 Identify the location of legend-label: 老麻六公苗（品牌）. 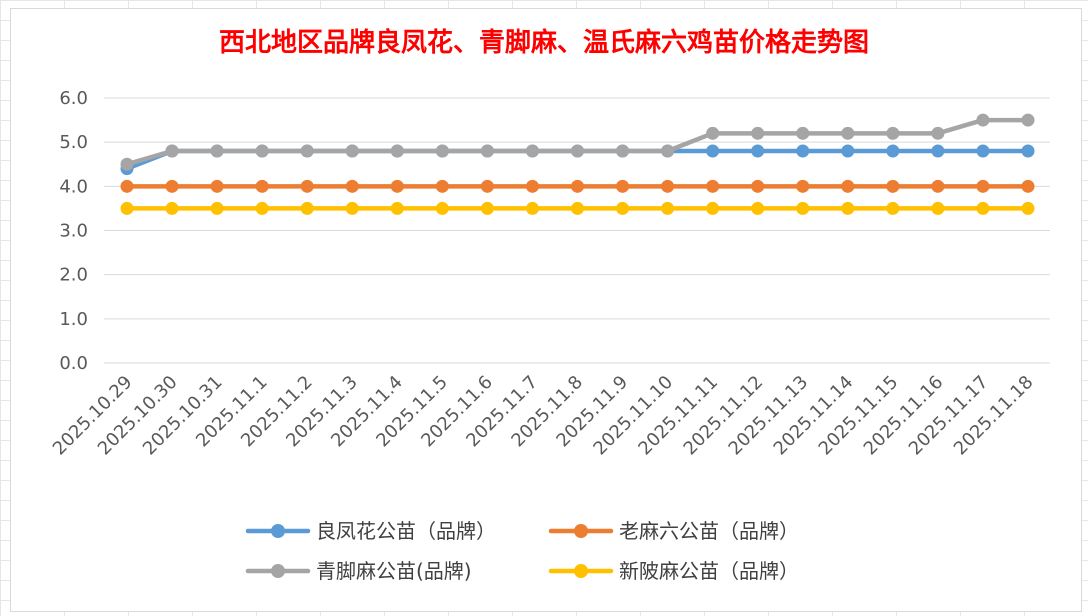
(709, 531).